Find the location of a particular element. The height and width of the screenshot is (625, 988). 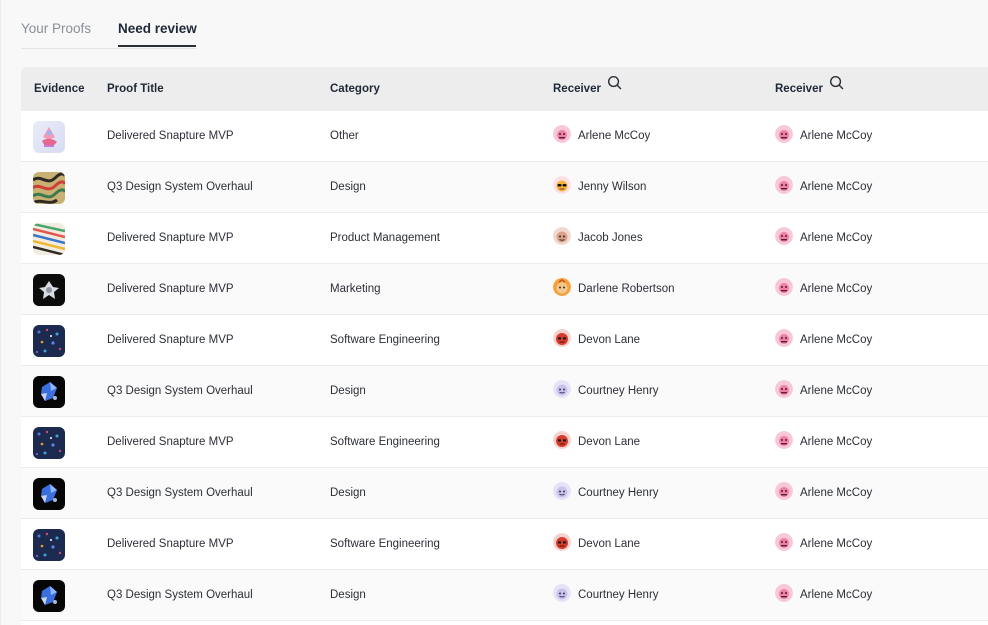

tab-bar: Your Proofs Need review is located at coordinates (109, 24).